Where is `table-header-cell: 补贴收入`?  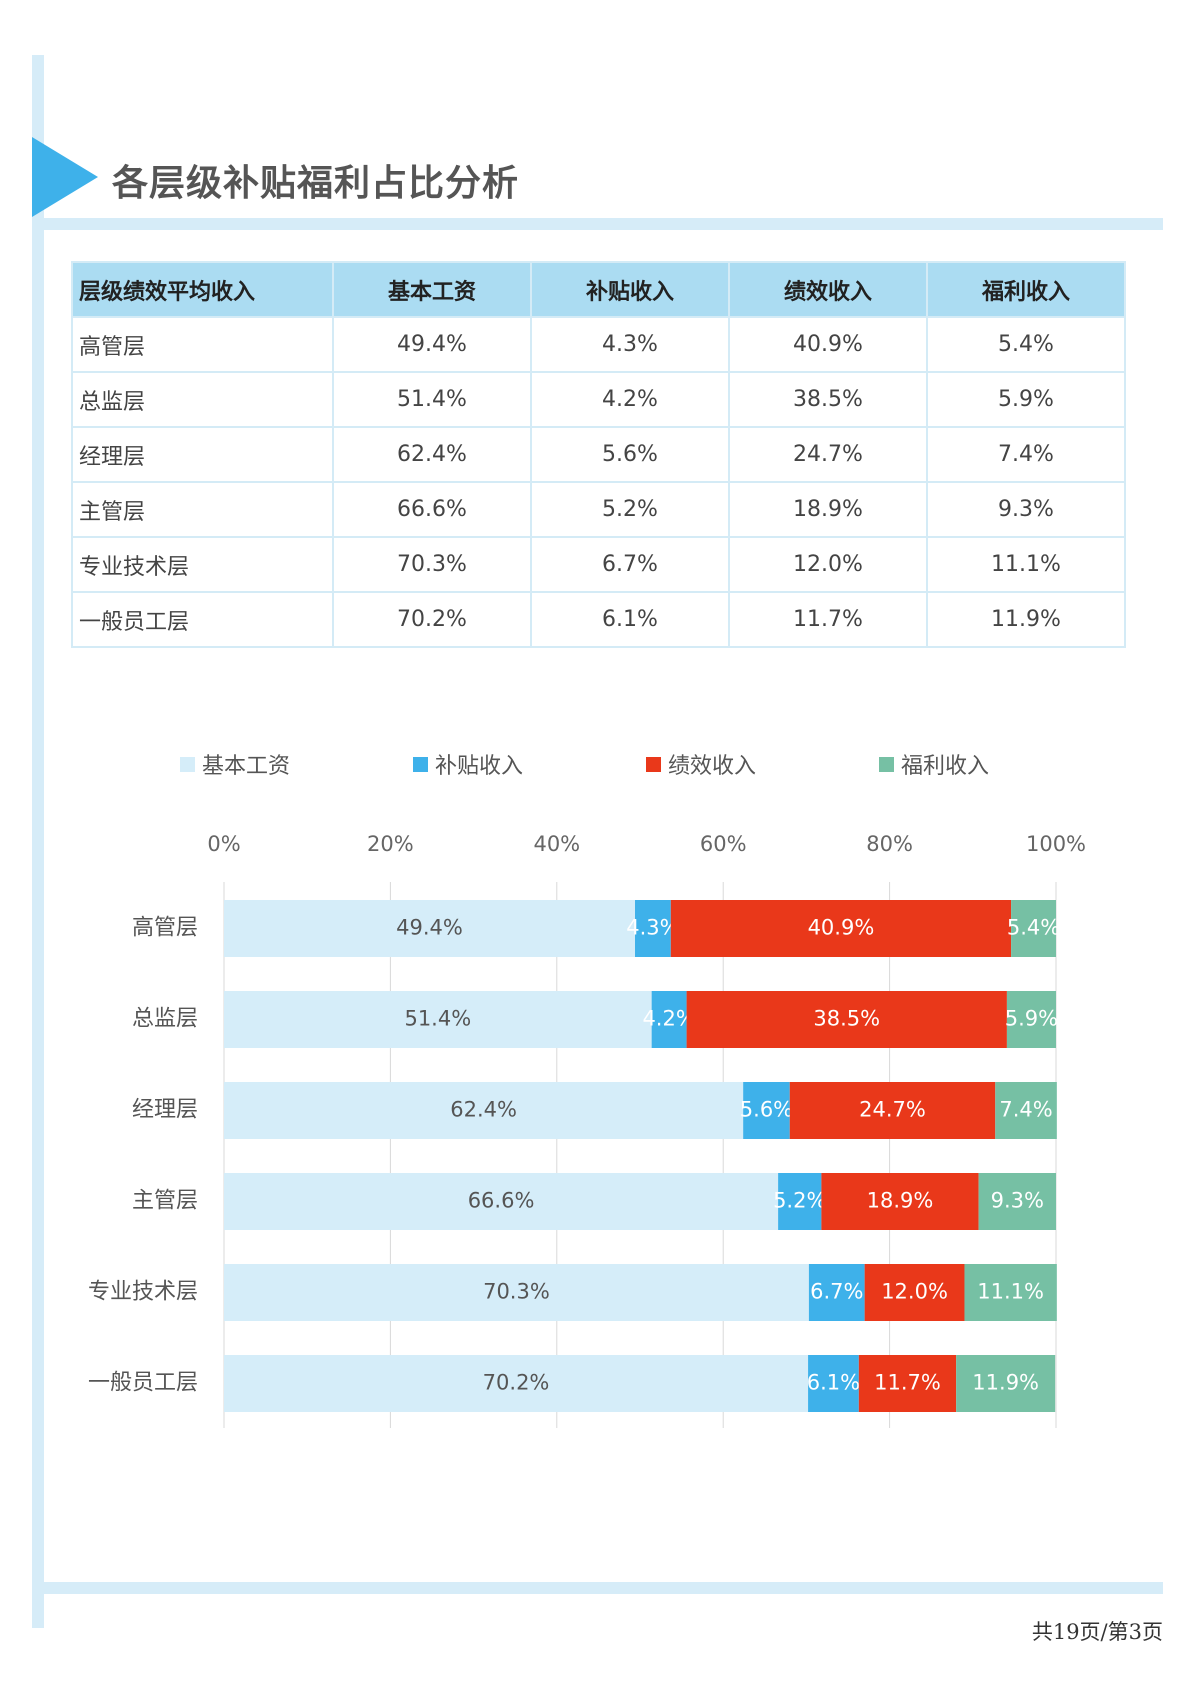
table-header-cell: 补贴收入 is located at coordinates (630, 289).